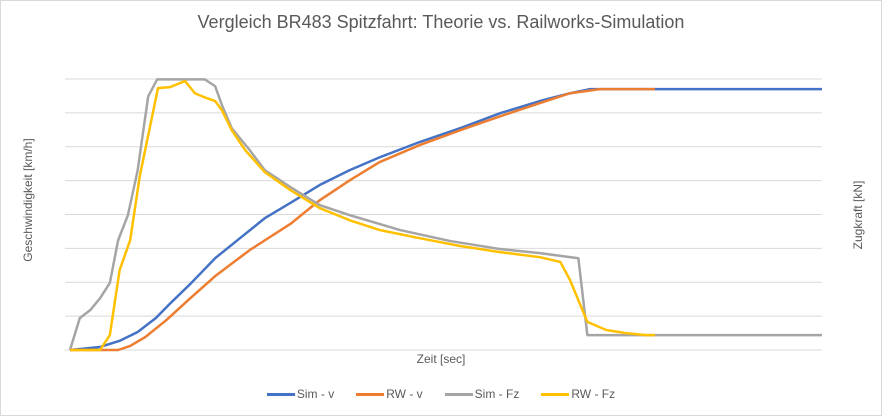 The image size is (882, 416). I want to click on y-axis-label: Geschwindigkeit [km/h], so click(28, 200).